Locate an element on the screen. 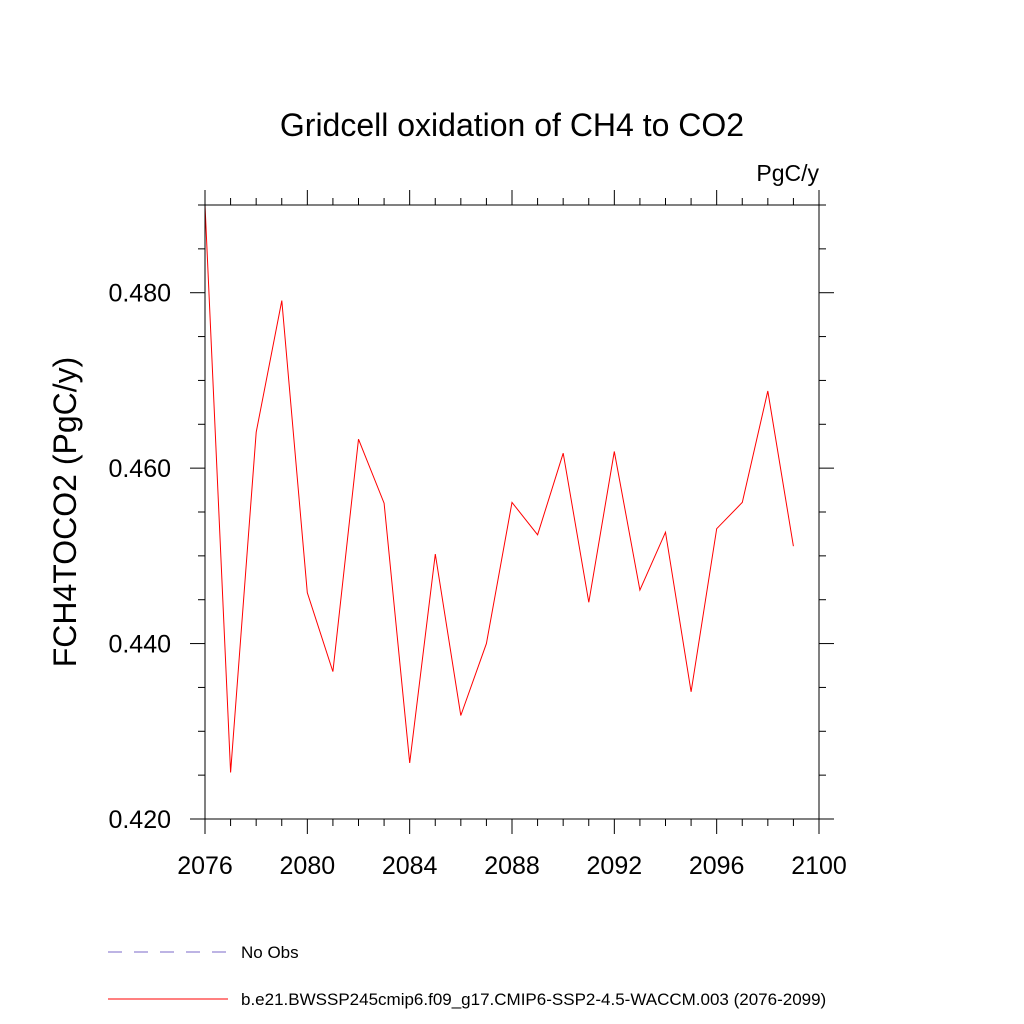  y-tick-label: 0.460 is located at coordinates (139, 469).